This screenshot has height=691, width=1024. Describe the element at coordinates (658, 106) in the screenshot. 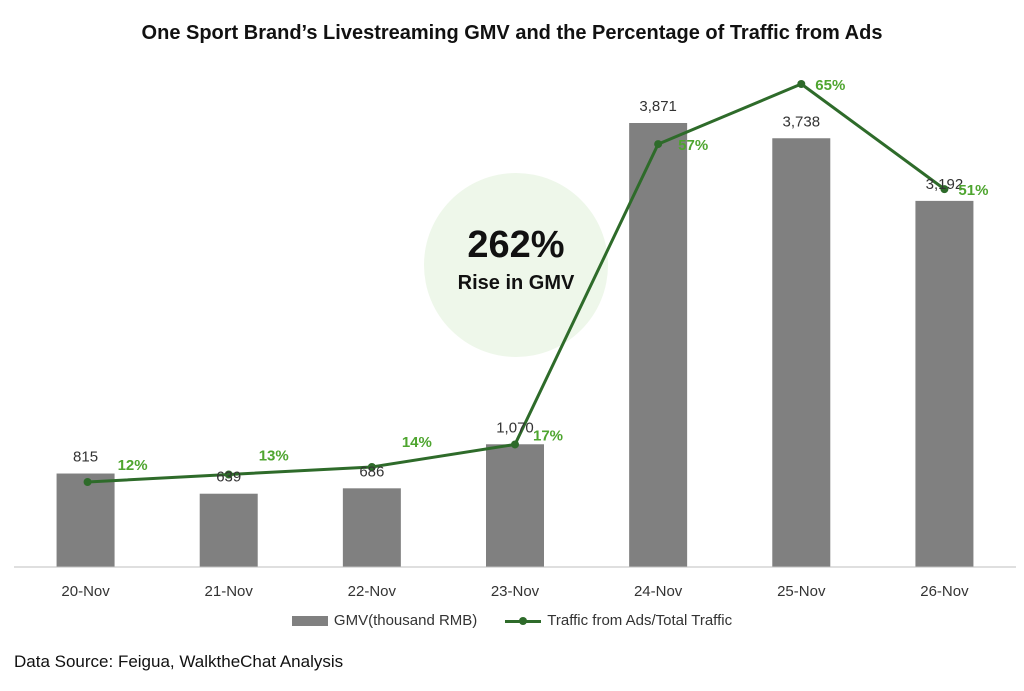

I see `bar-value-label: 3,871` at that location.